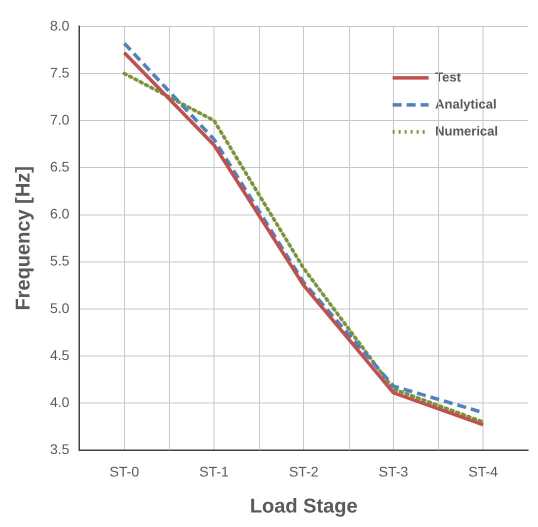  I want to click on y-tick-label: 4.5, so click(60, 354).